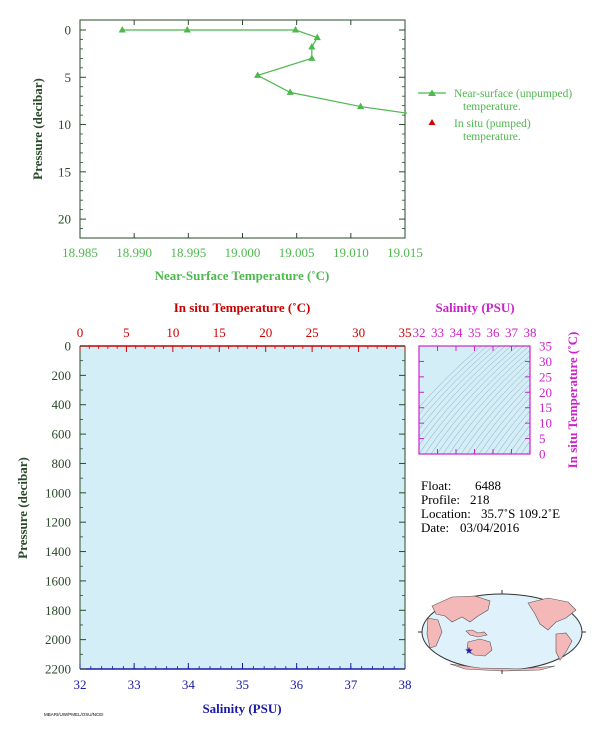 The image size is (601, 732). Describe the element at coordinates (312, 332) in the screenshot. I see `profile-top-tick-label: 25` at that location.